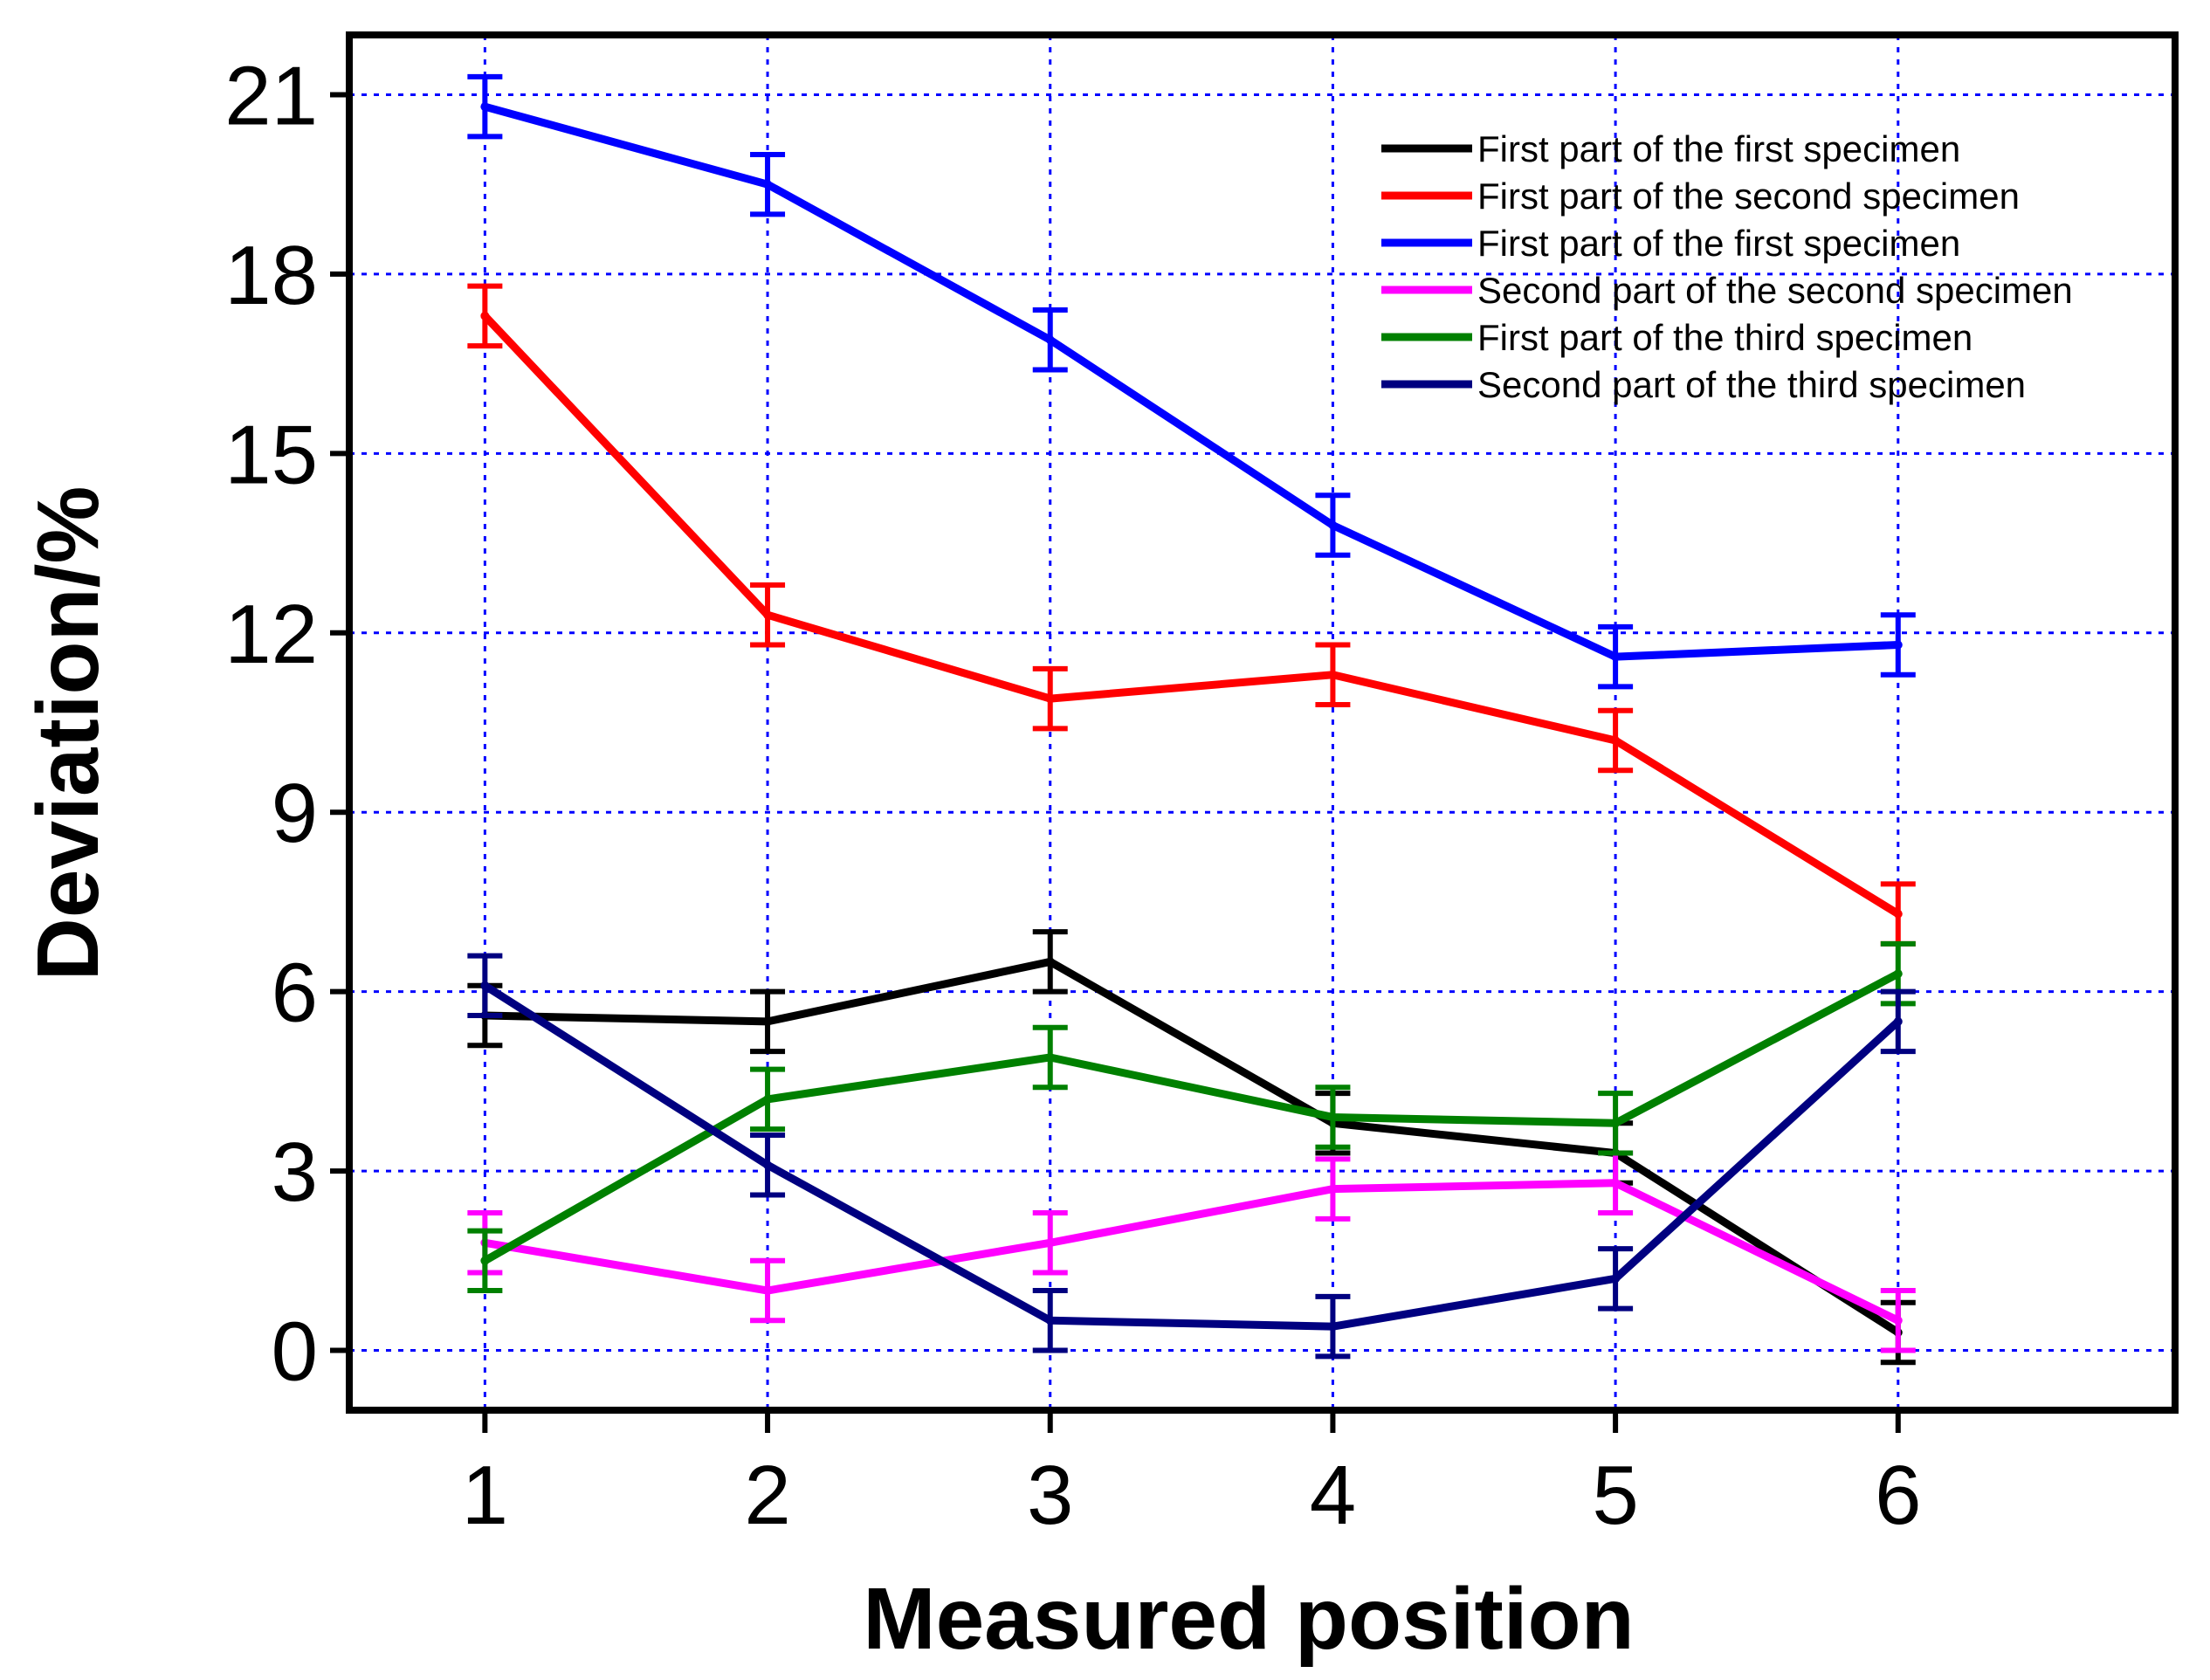  What do you see at coordinates (271, 95) in the screenshot?
I see `y-tick-label: 21` at bounding box center [271, 95].